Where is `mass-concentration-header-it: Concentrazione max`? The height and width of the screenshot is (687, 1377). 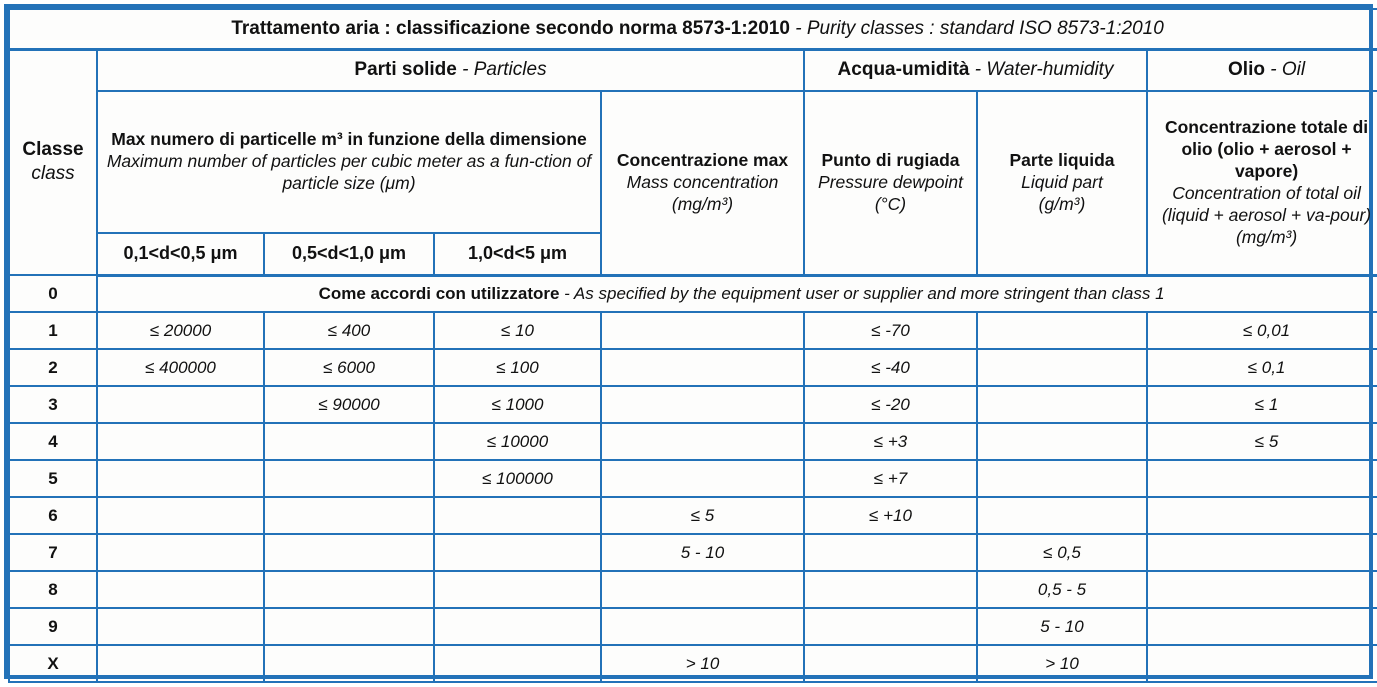
mass-concentration-header-it: Concentrazione max is located at coordinates (702, 159).